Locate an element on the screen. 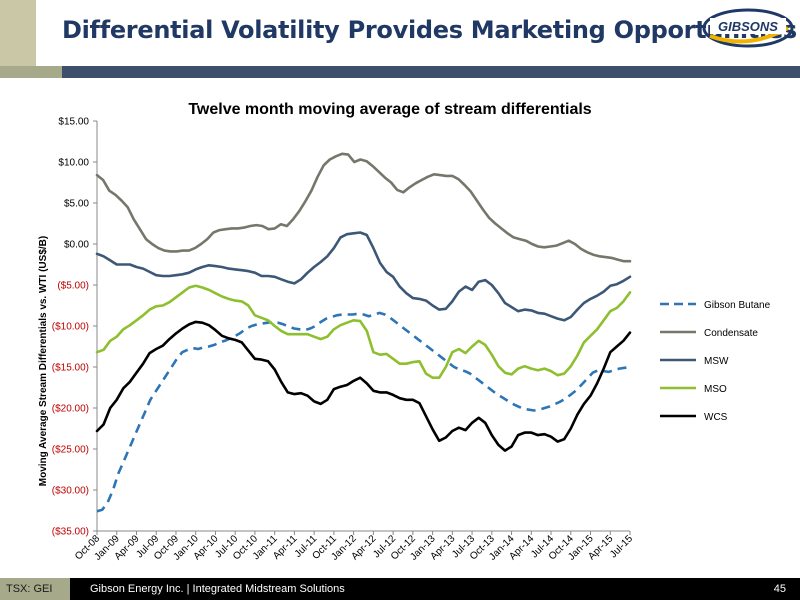 The image size is (800, 600). header-accent-bar is located at coordinates (18, 33).